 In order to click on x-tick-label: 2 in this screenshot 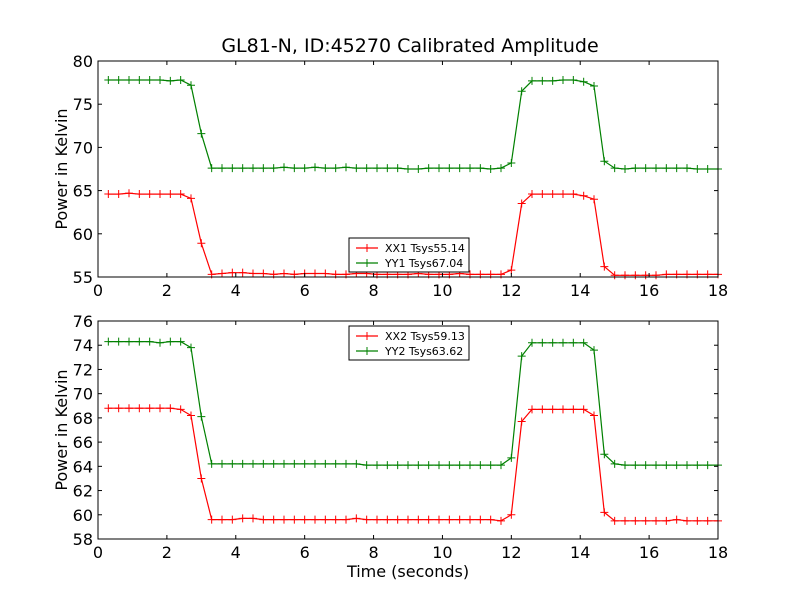, I will do `click(167, 290)`.